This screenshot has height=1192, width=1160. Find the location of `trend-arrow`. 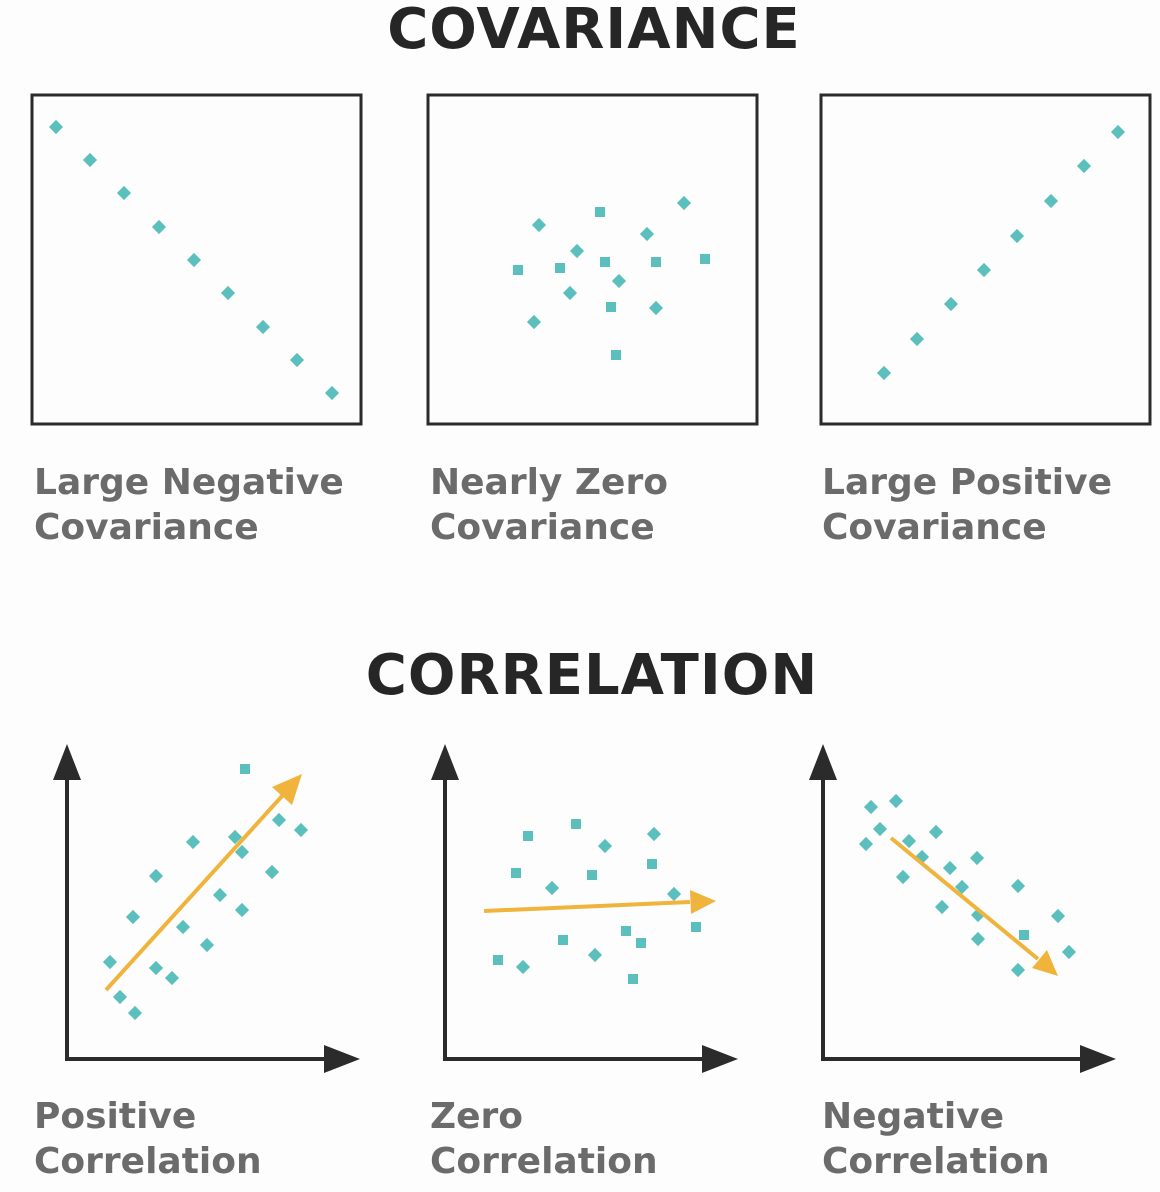

trend-arrow is located at coordinates (599, 902).